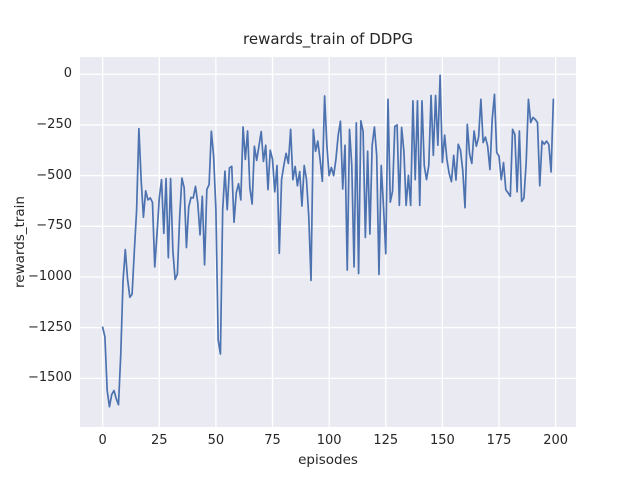 This screenshot has width=640, height=480. What do you see at coordinates (50, 276) in the screenshot?
I see `y-tick-label: −1000` at bounding box center [50, 276].